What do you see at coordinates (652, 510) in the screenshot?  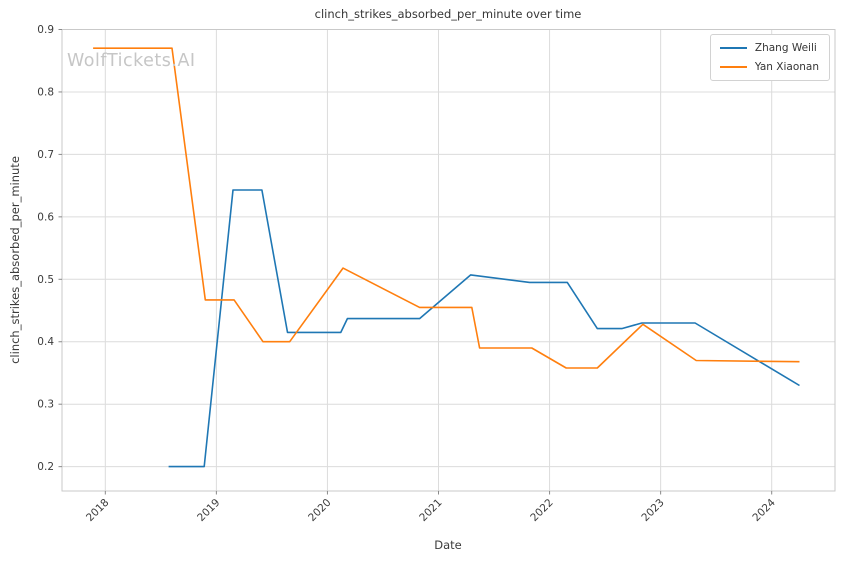 I see `x-tick-label: 2023` at bounding box center [652, 510].